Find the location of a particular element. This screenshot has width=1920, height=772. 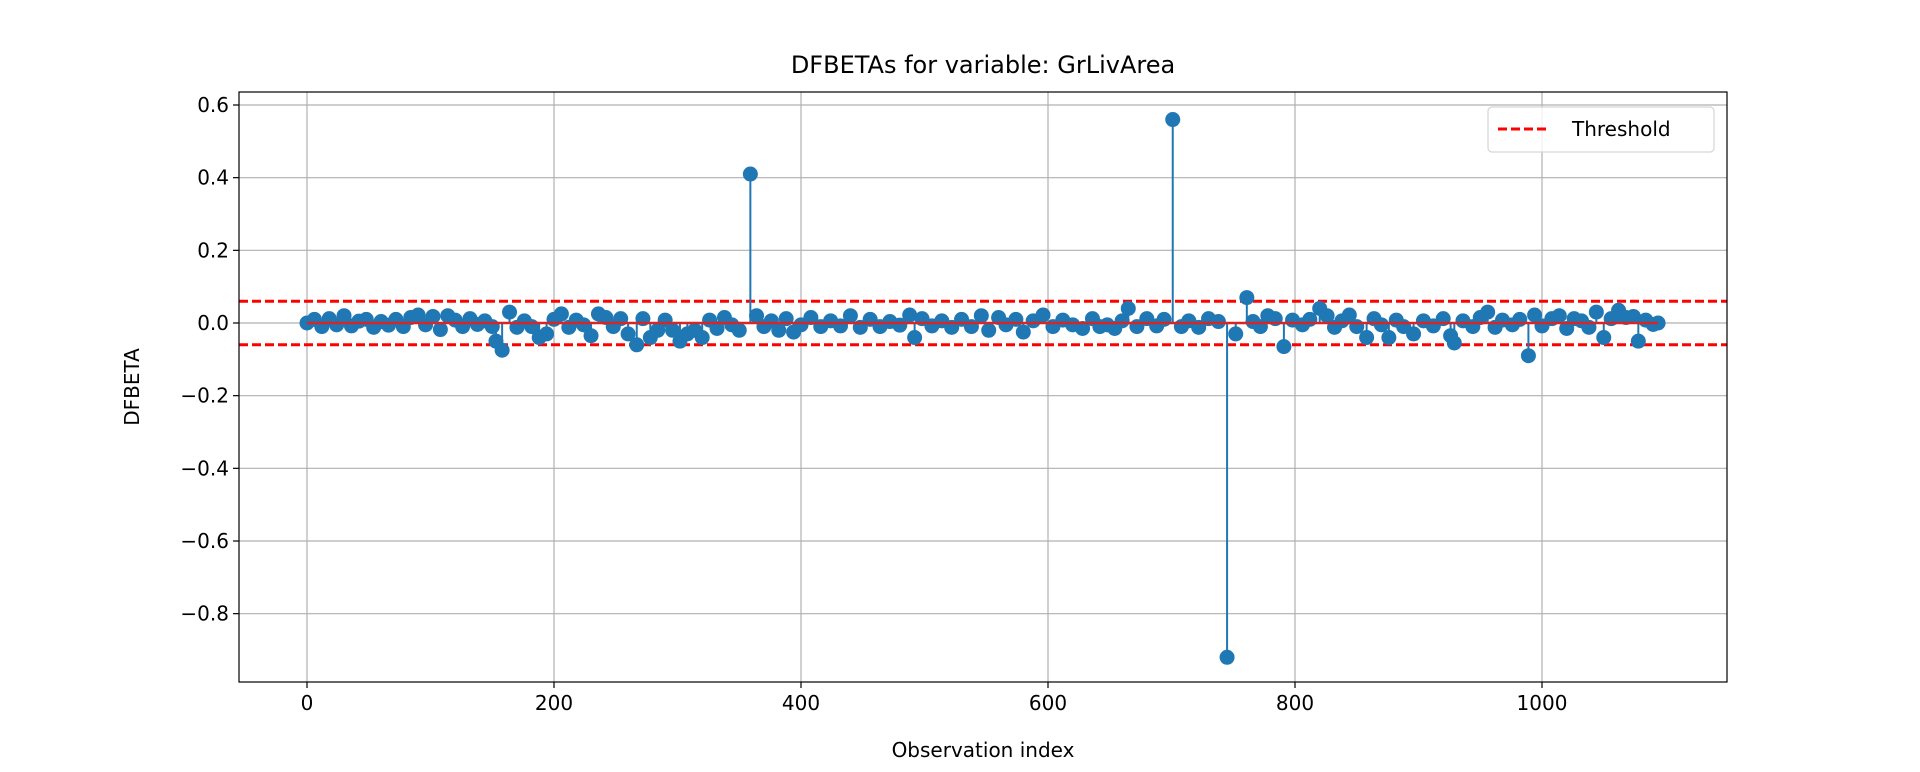

x-tick-label: 600 is located at coordinates (1048, 703).